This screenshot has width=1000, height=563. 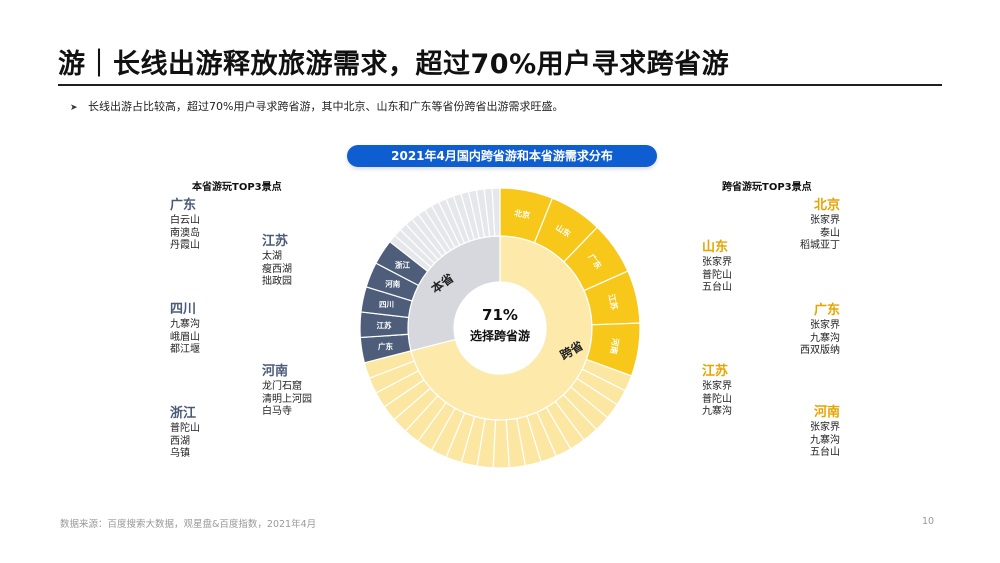 I want to click on intra-group-henan: 河南 龙门石窟 清明上河园 白马寺, so click(x=287, y=391).